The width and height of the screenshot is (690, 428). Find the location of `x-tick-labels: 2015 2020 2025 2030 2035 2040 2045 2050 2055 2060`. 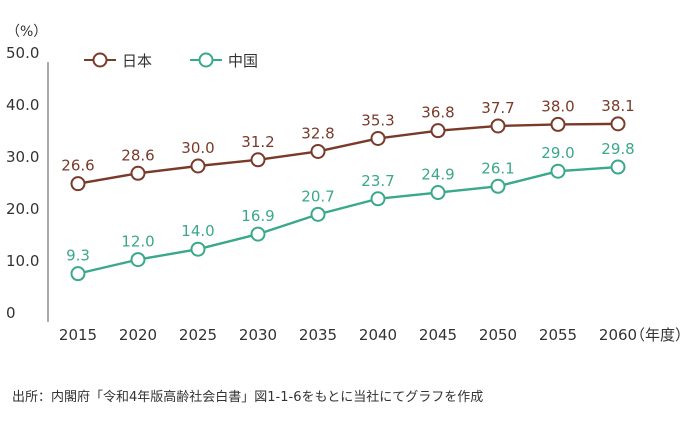

x-tick-labels: 2015 2020 2025 2030 2035 2040 2045 2050 2055 2060 is located at coordinates (348, 335).